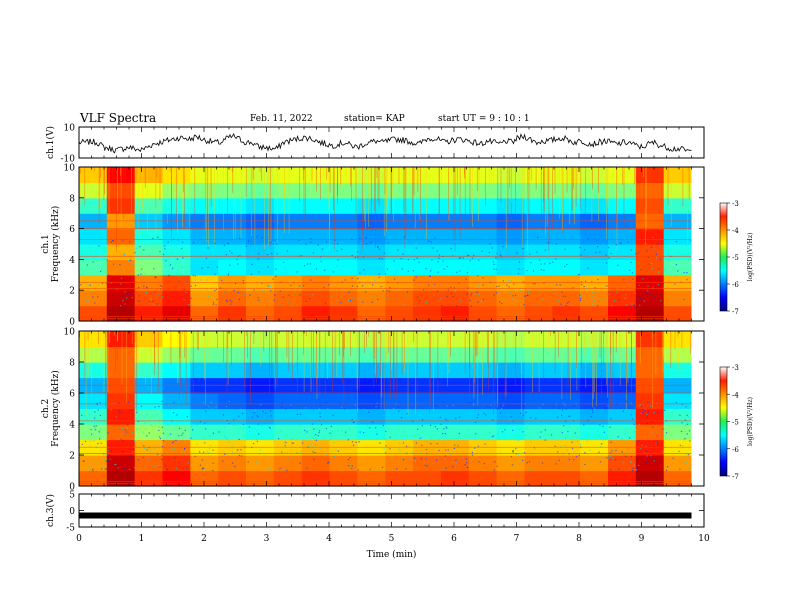 The width and height of the screenshot is (792, 612). Describe the element at coordinates (204, 539) in the screenshot. I see `x-tick-label: 2` at that location.